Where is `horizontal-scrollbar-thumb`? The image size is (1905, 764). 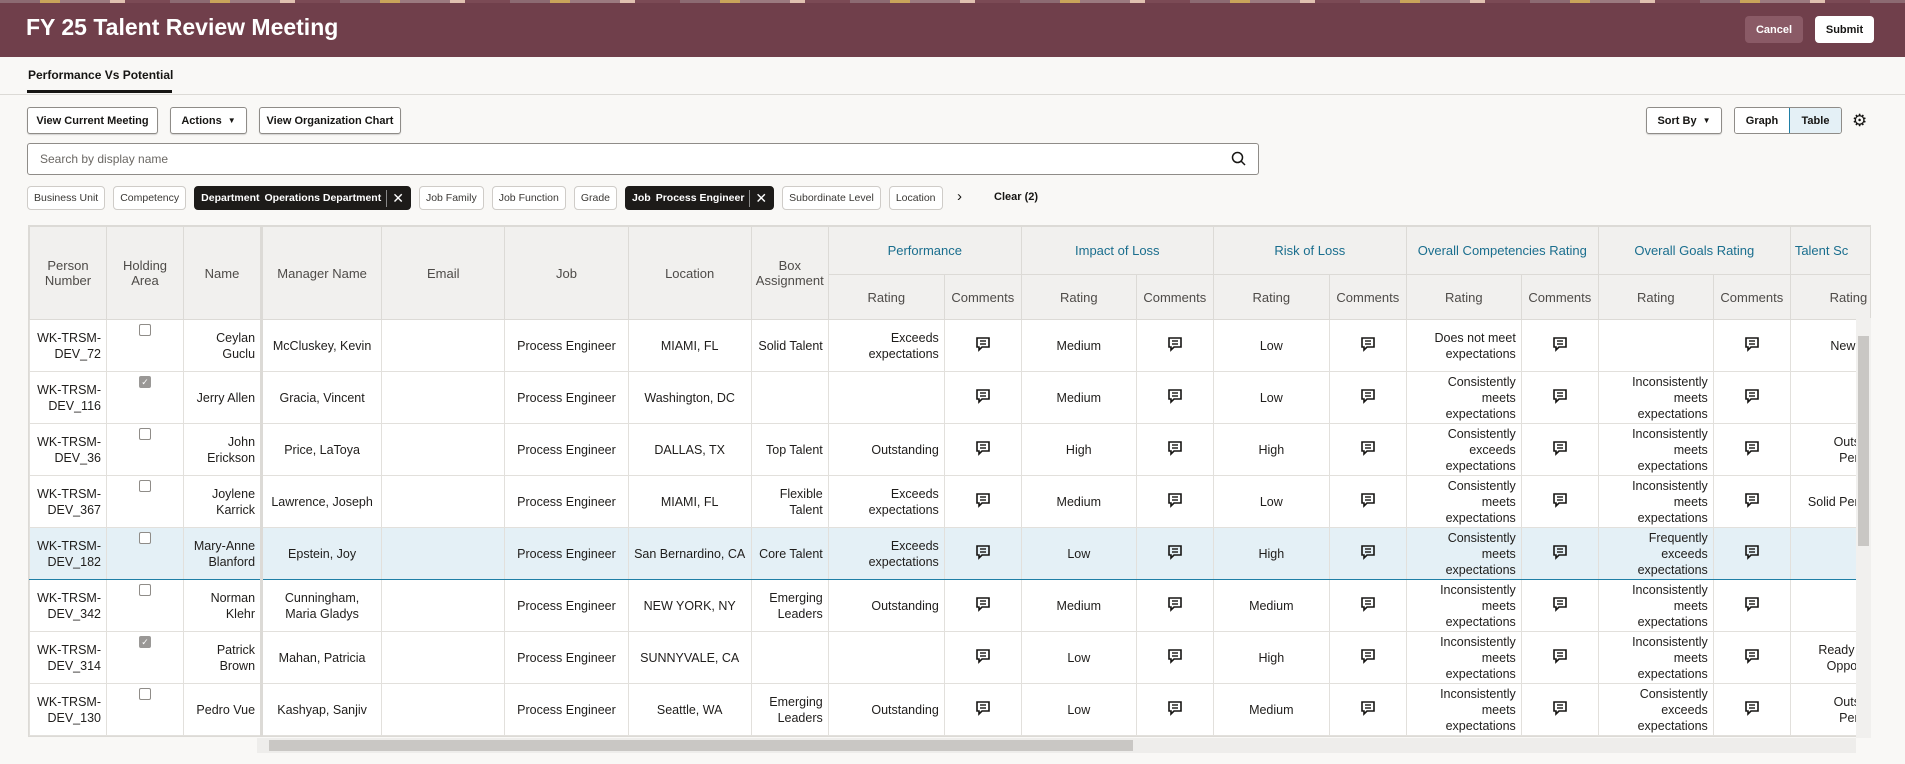
horizontal-scrollbar-thumb is located at coordinates (701, 745).